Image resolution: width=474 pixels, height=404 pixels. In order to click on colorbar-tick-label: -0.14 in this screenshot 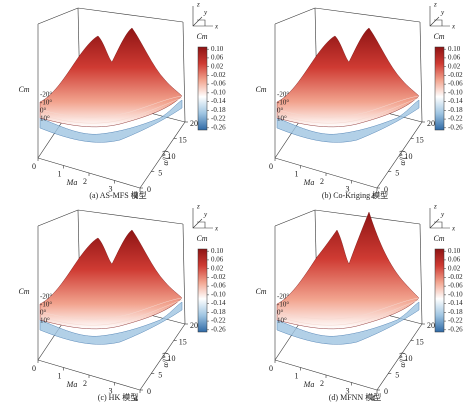, I will do `click(455, 101)`.